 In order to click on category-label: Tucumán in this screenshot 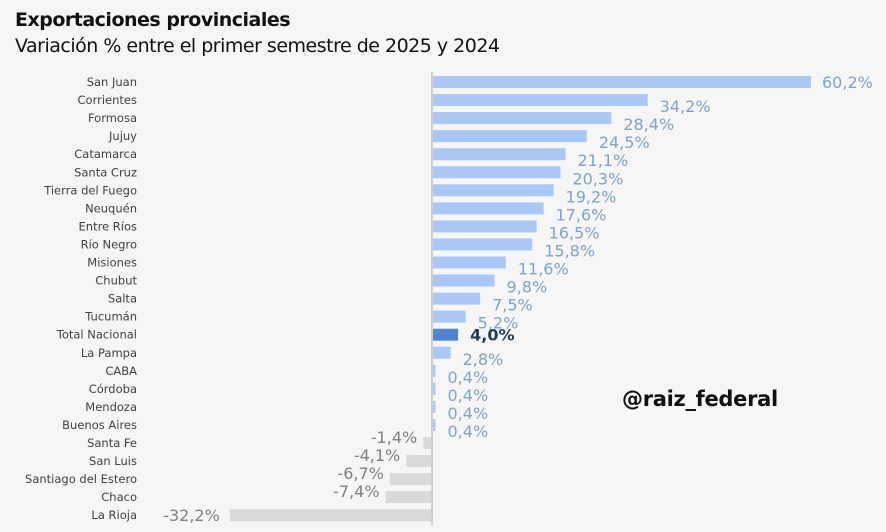, I will do `click(110, 317)`.